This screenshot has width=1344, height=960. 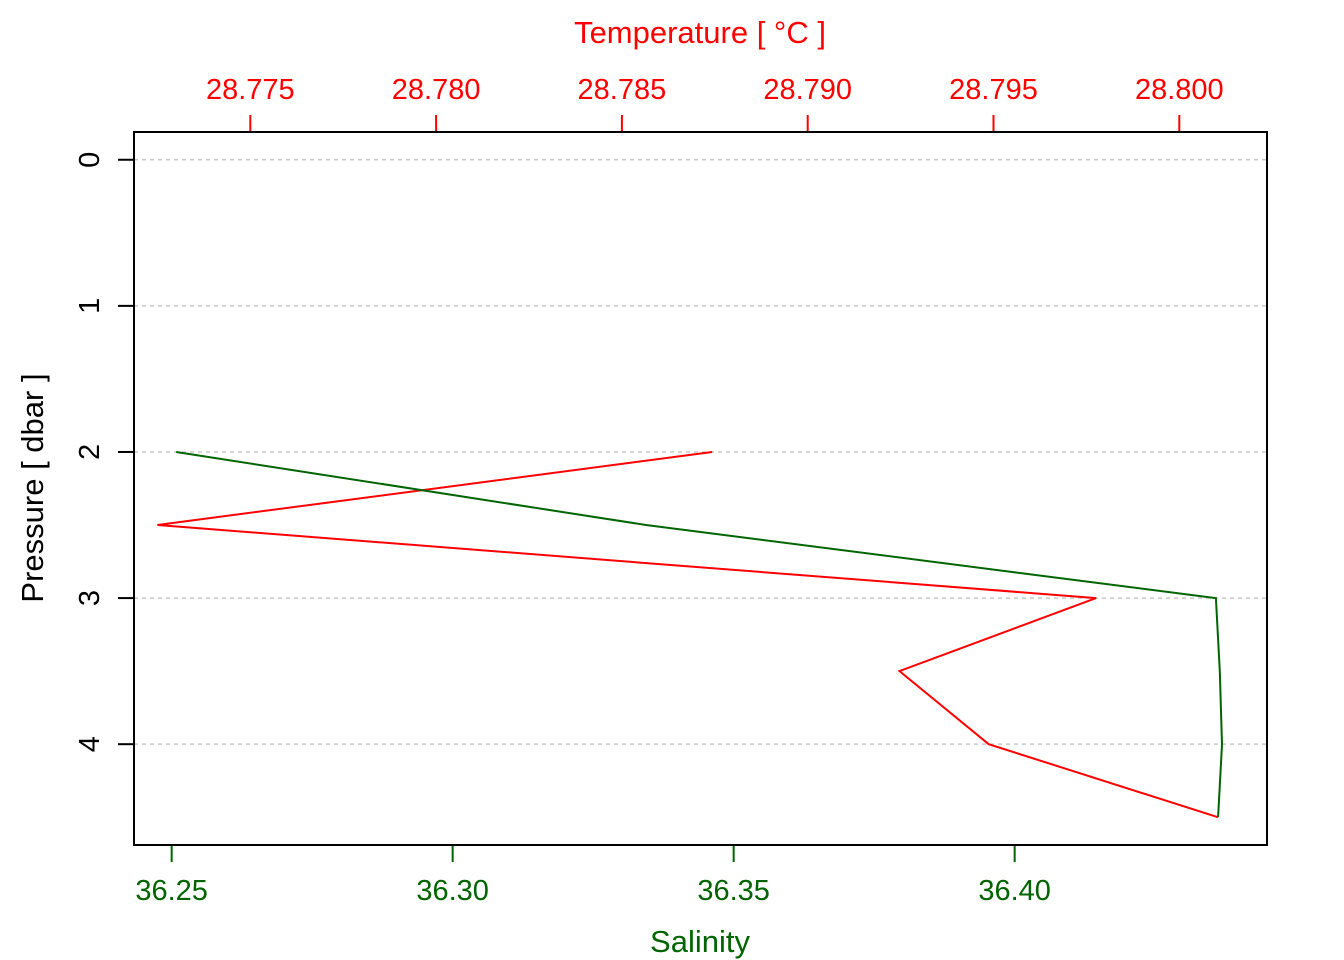 What do you see at coordinates (452, 891) in the screenshot?
I see `bottom-tick-label: 36.30` at bounding box center [452, 891].